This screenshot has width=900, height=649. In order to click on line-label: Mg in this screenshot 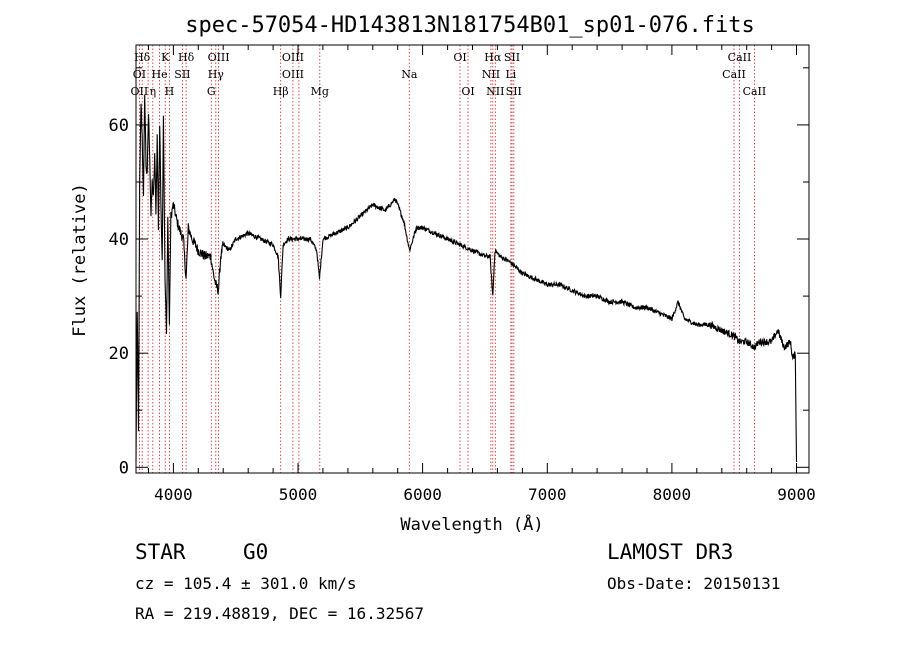, I will do `click(320, 91)`.